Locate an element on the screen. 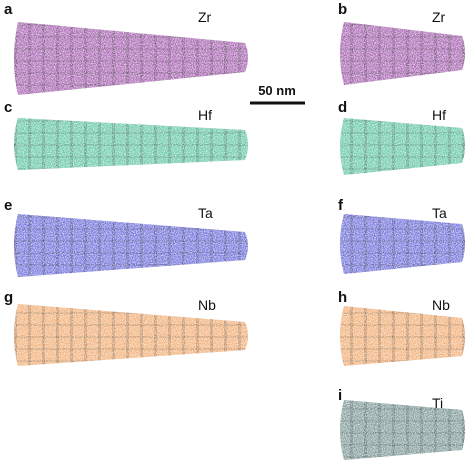  panel-label: c is located at coordinates (8, 107).